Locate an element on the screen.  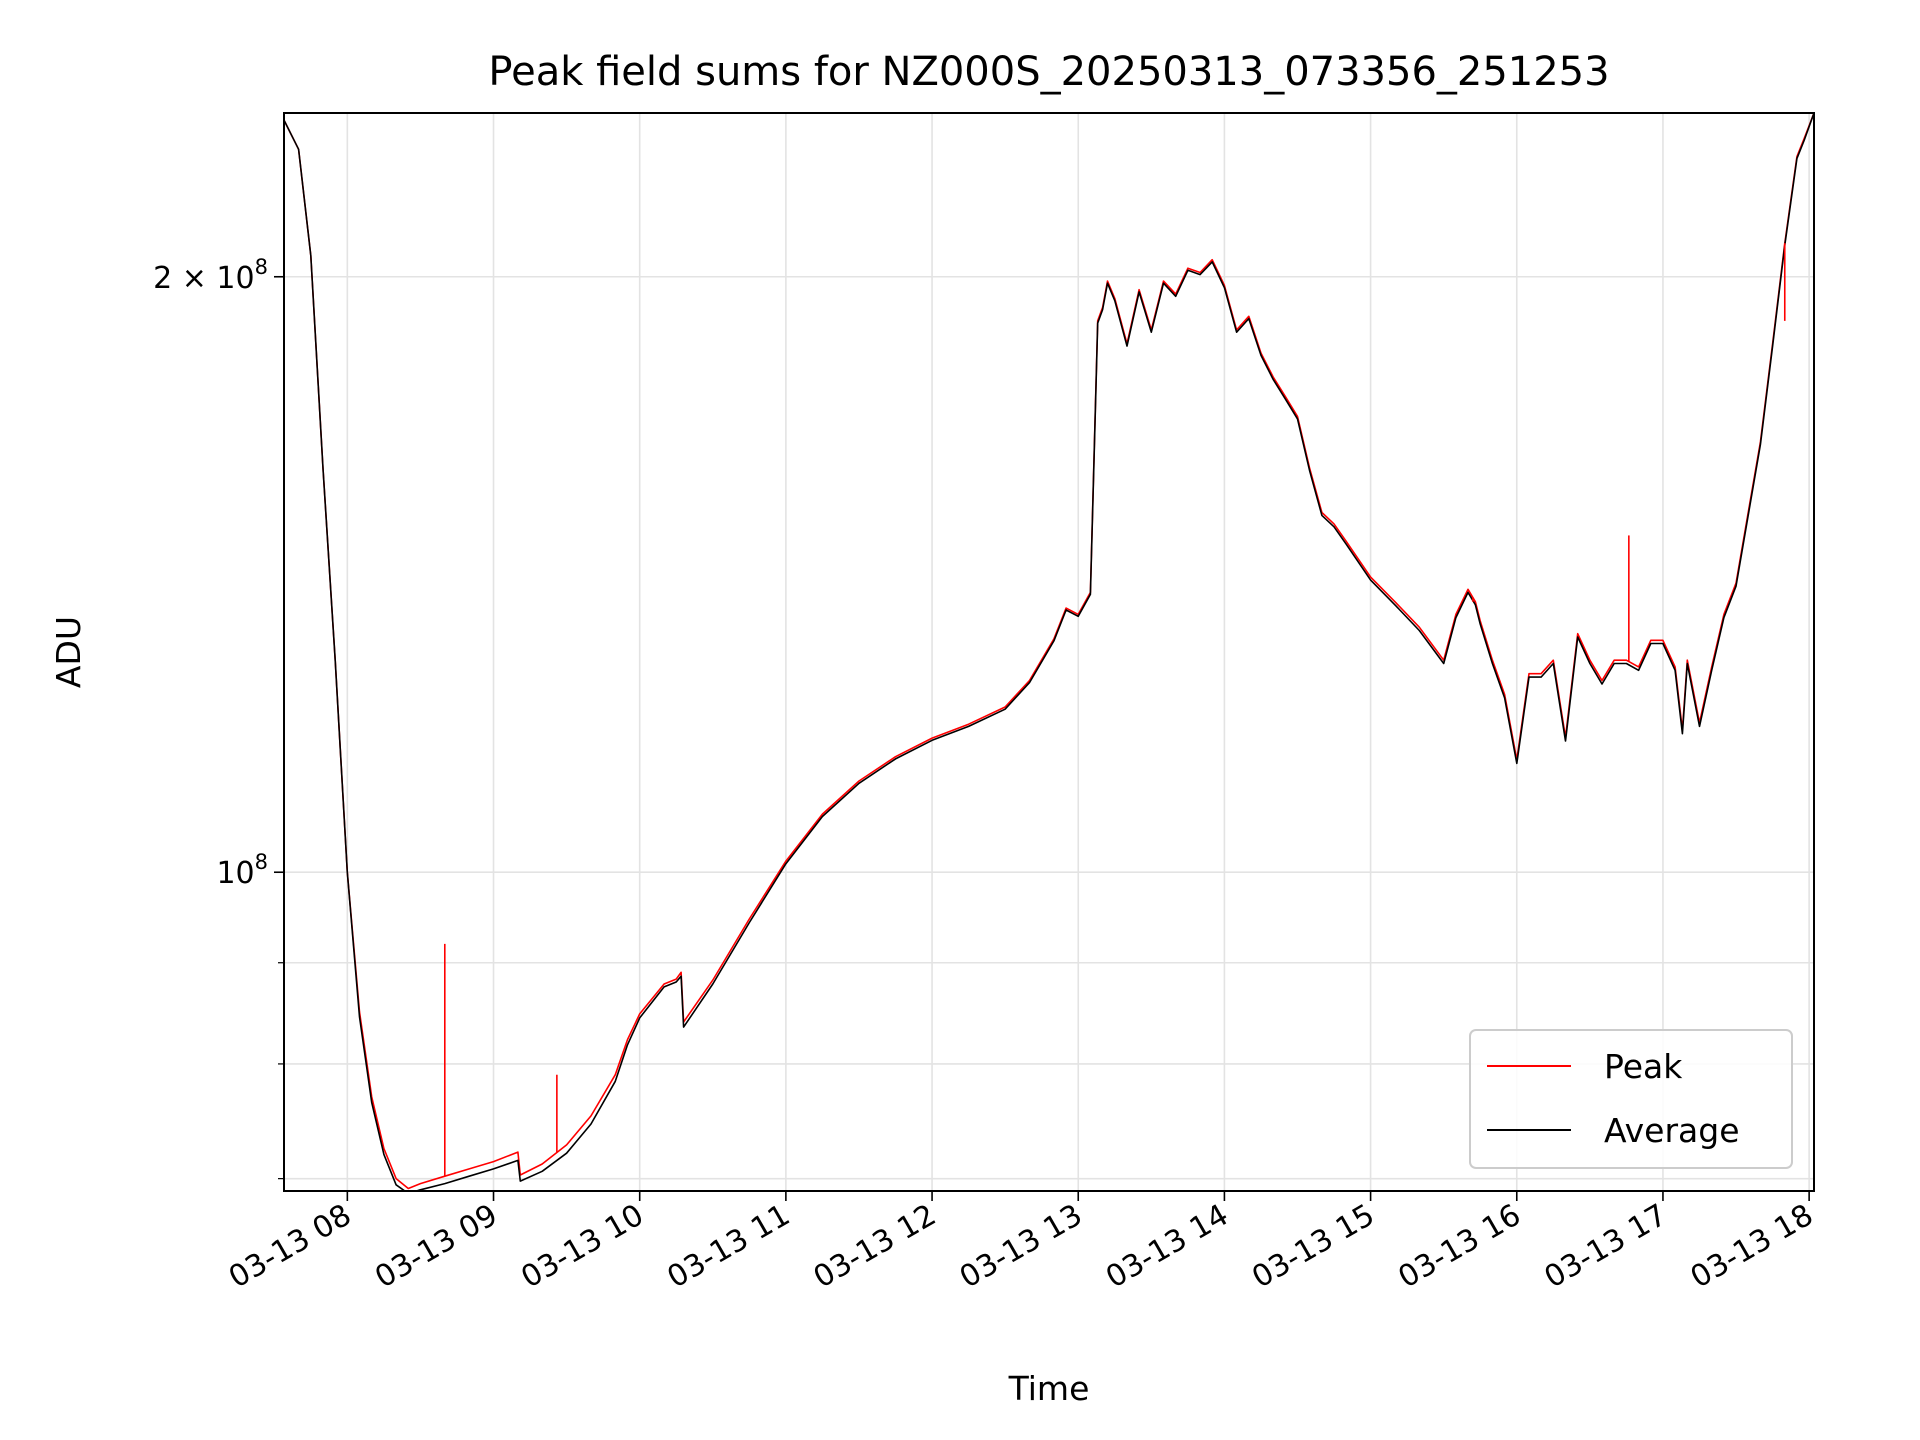
x-axis-label: Time is located at coordinates (1049, 1388).